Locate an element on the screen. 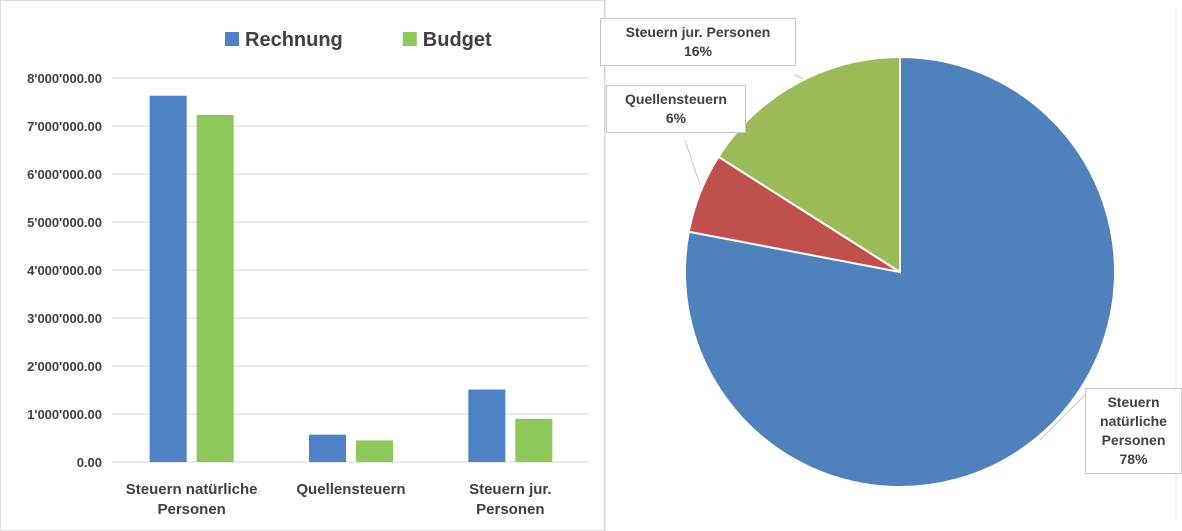  x-tick-label: Quellensteuern is located at coordinates (351, 489).